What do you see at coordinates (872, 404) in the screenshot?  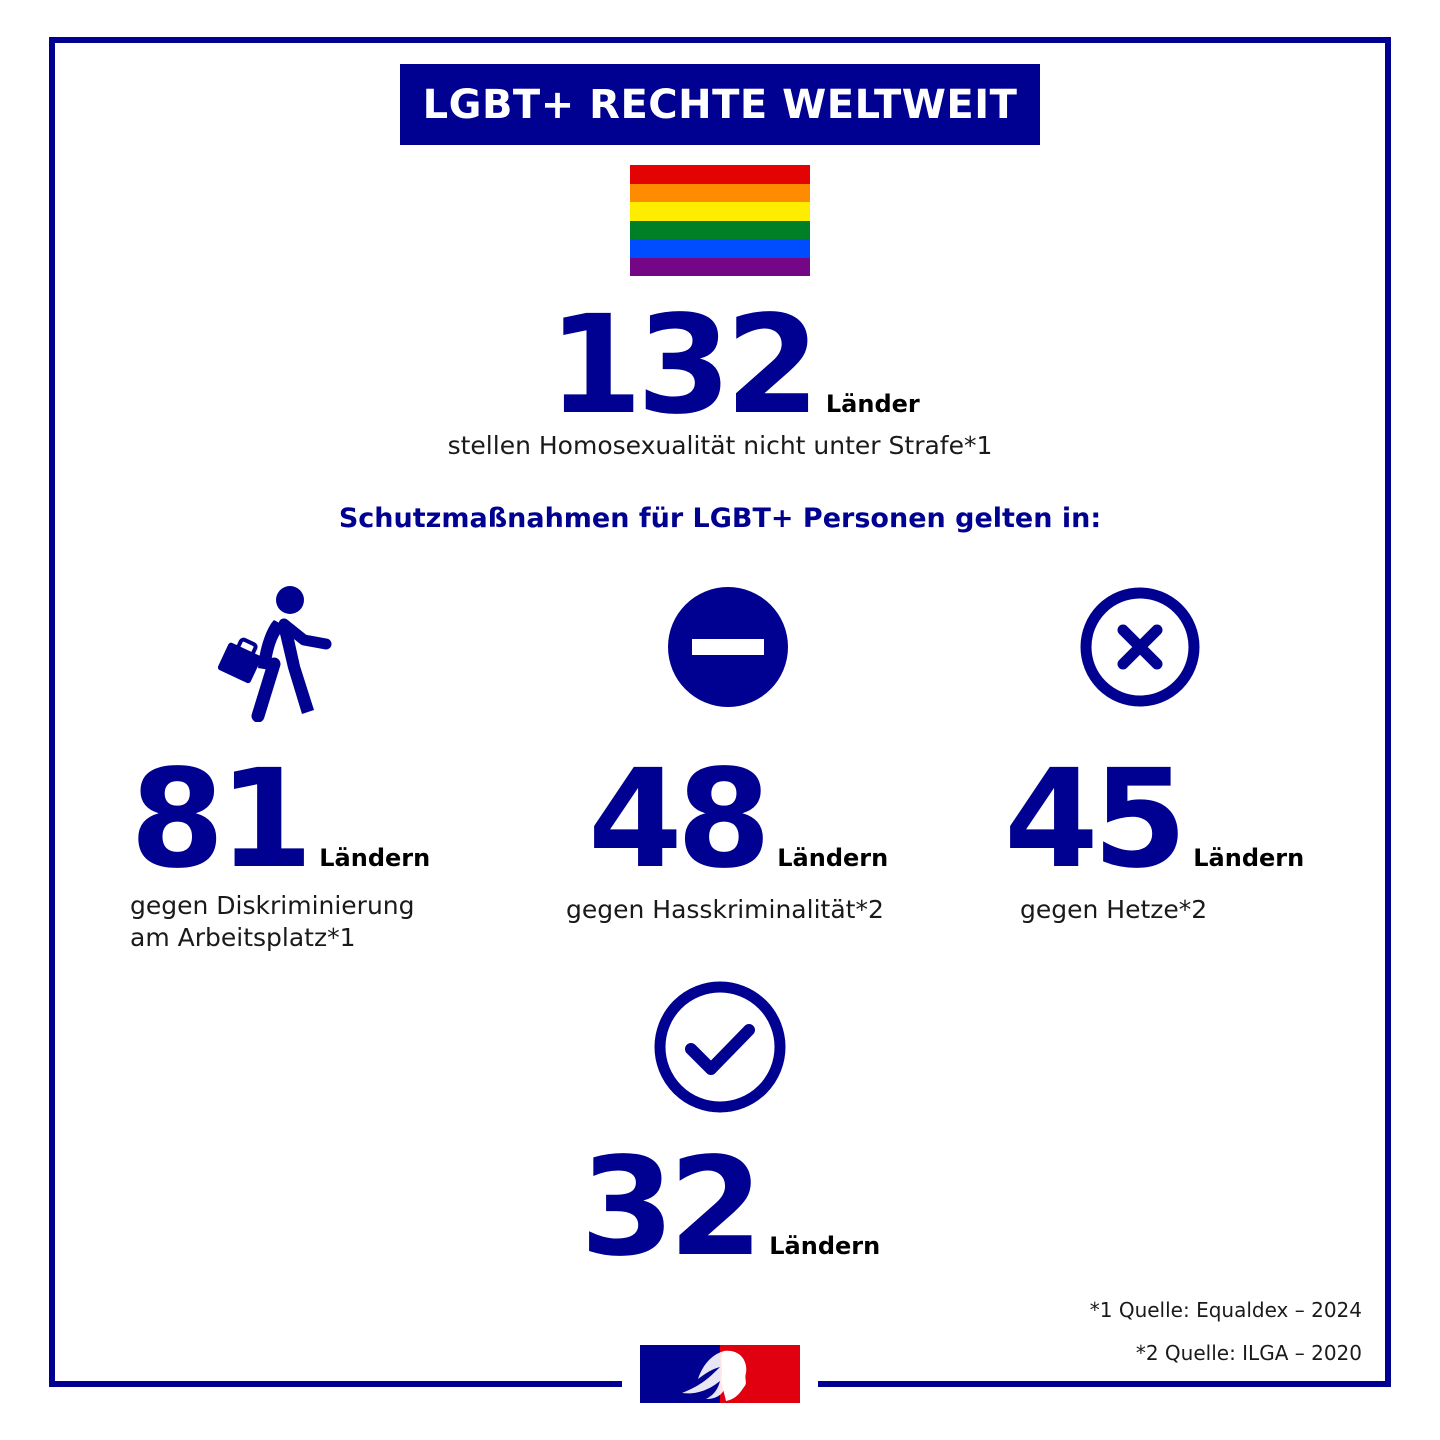 I see `headline-unit: Länder` at bounding box center [872, 404].